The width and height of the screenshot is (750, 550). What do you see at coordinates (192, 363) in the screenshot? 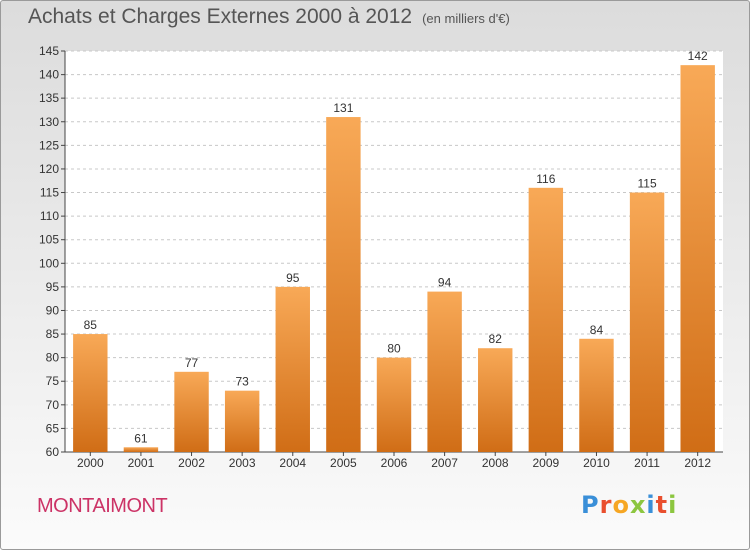
I see `data-label-2002: 77` at bounding box center [192, 363].